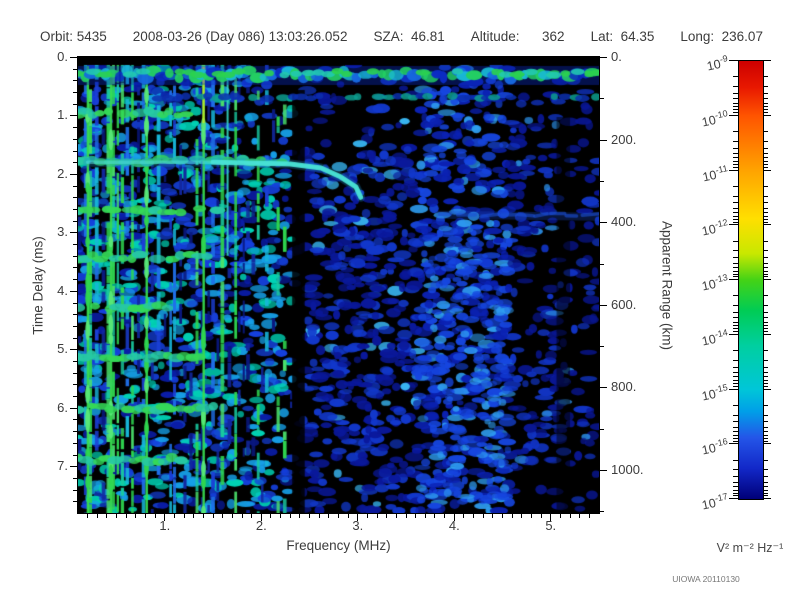 Image resolution: width=800 pixels, height=600 pixels. Describe the element at coordinates (714, 118) in the screenshot. I see `colorbar-tick-label: 10-10` at that location.